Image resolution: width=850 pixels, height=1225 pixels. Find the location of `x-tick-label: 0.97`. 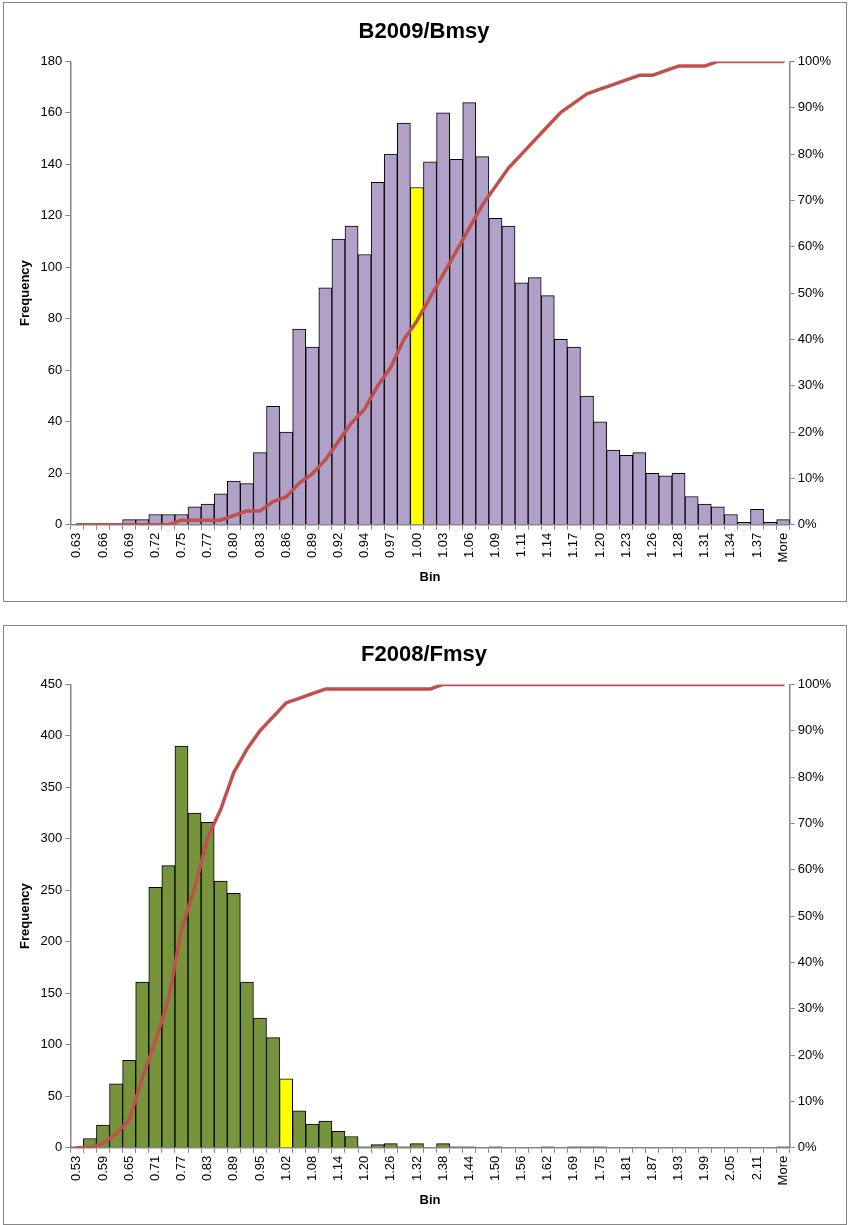

x-tick-label: 0.97 is located at coordinates (390, 545).